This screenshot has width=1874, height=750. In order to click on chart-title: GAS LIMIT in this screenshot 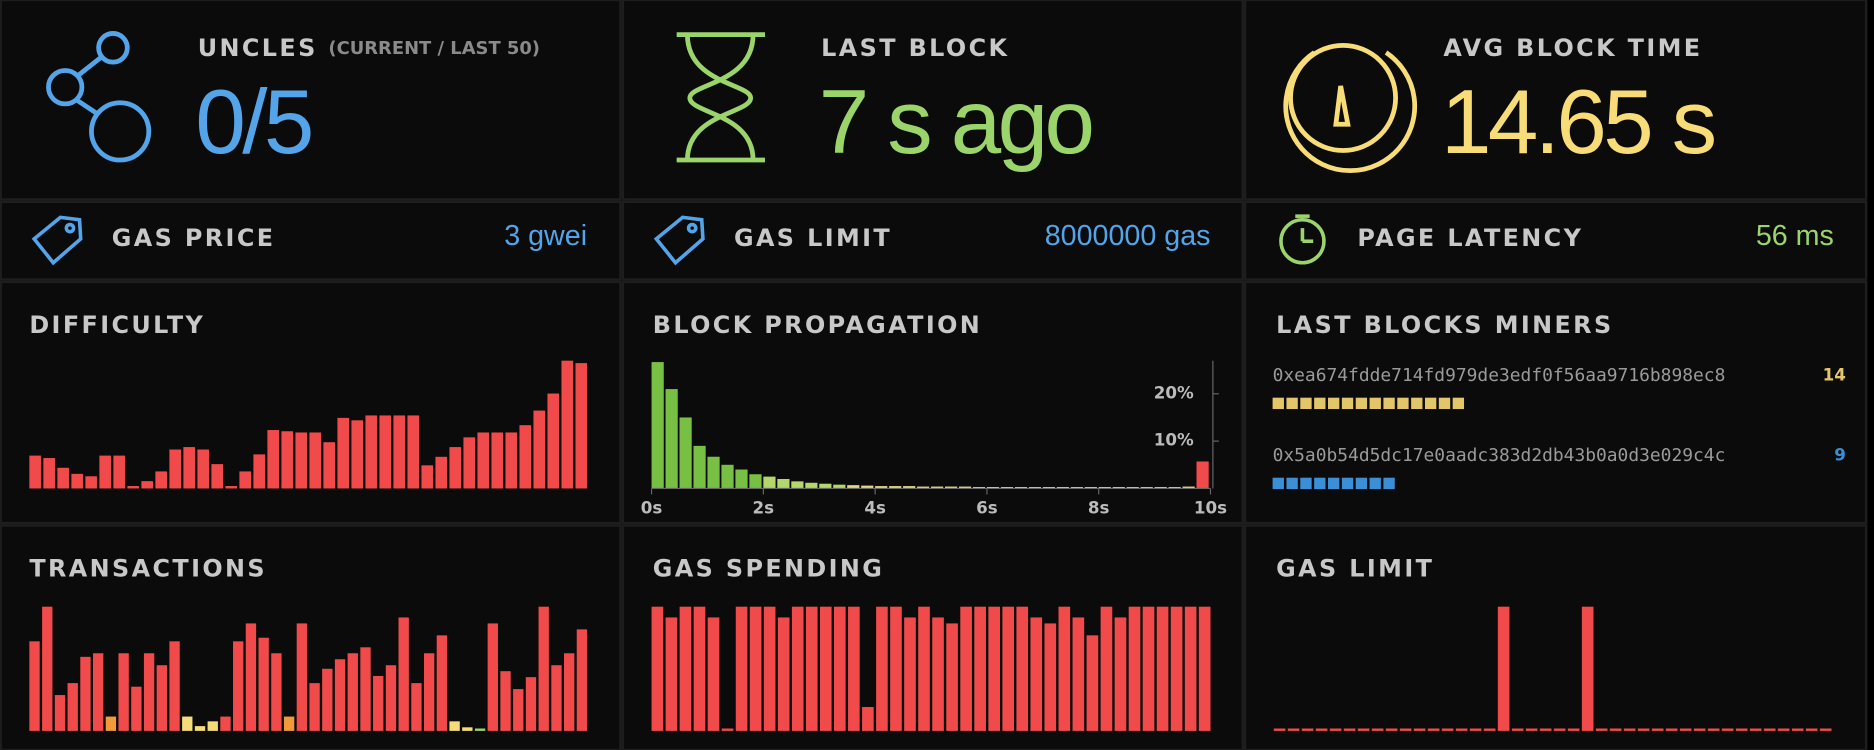, I will do `click(1355, 569)`.